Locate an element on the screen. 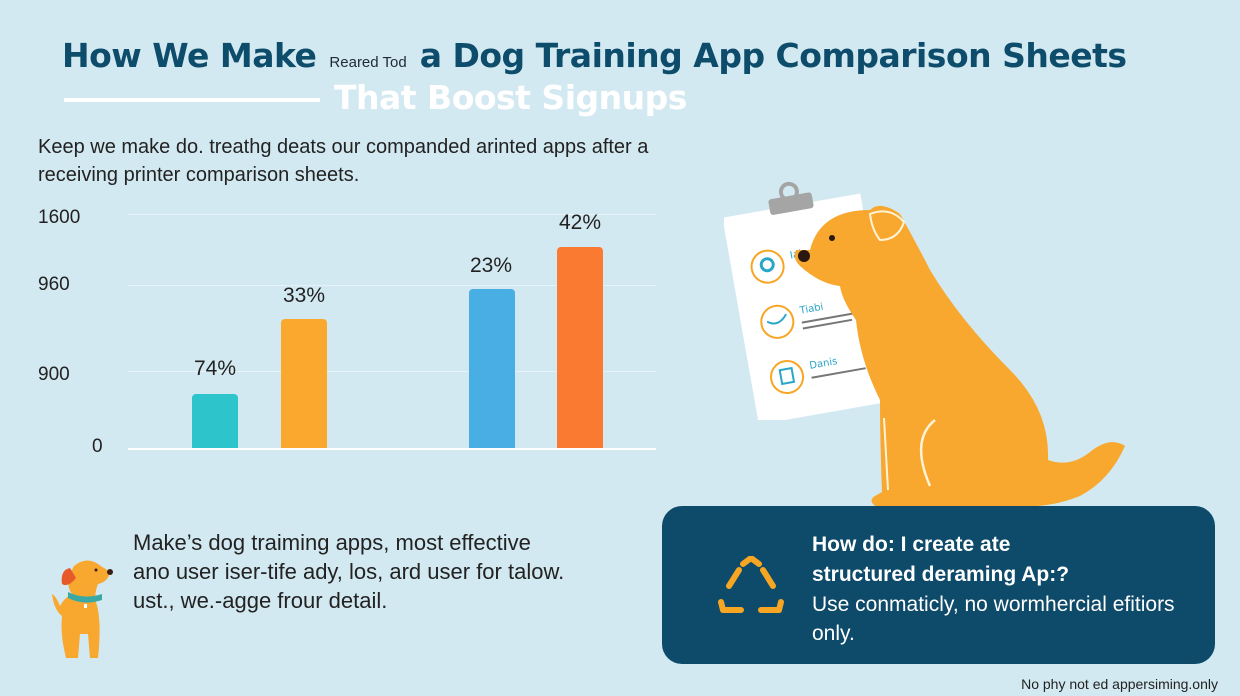 The width and height of the screenshot is (1240, 696). bar-label: 23% is located at coordinates (491, 265).